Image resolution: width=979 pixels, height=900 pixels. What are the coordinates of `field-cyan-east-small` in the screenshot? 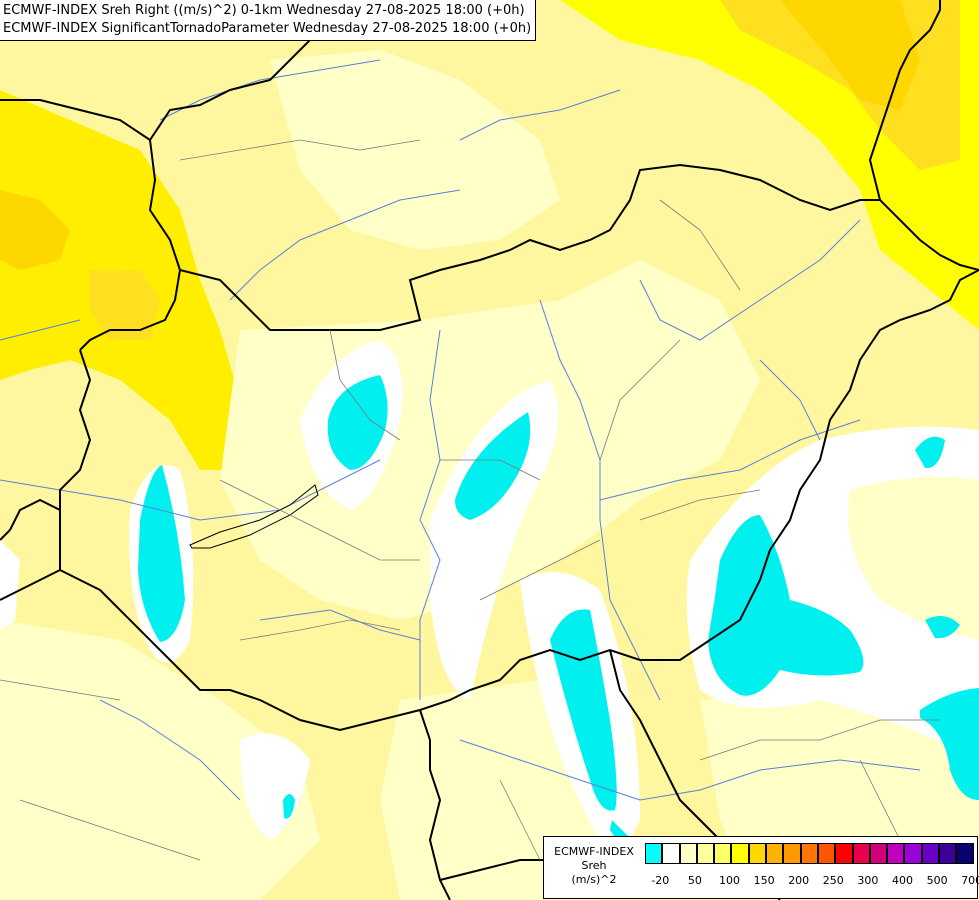 It's located at (930, 452).